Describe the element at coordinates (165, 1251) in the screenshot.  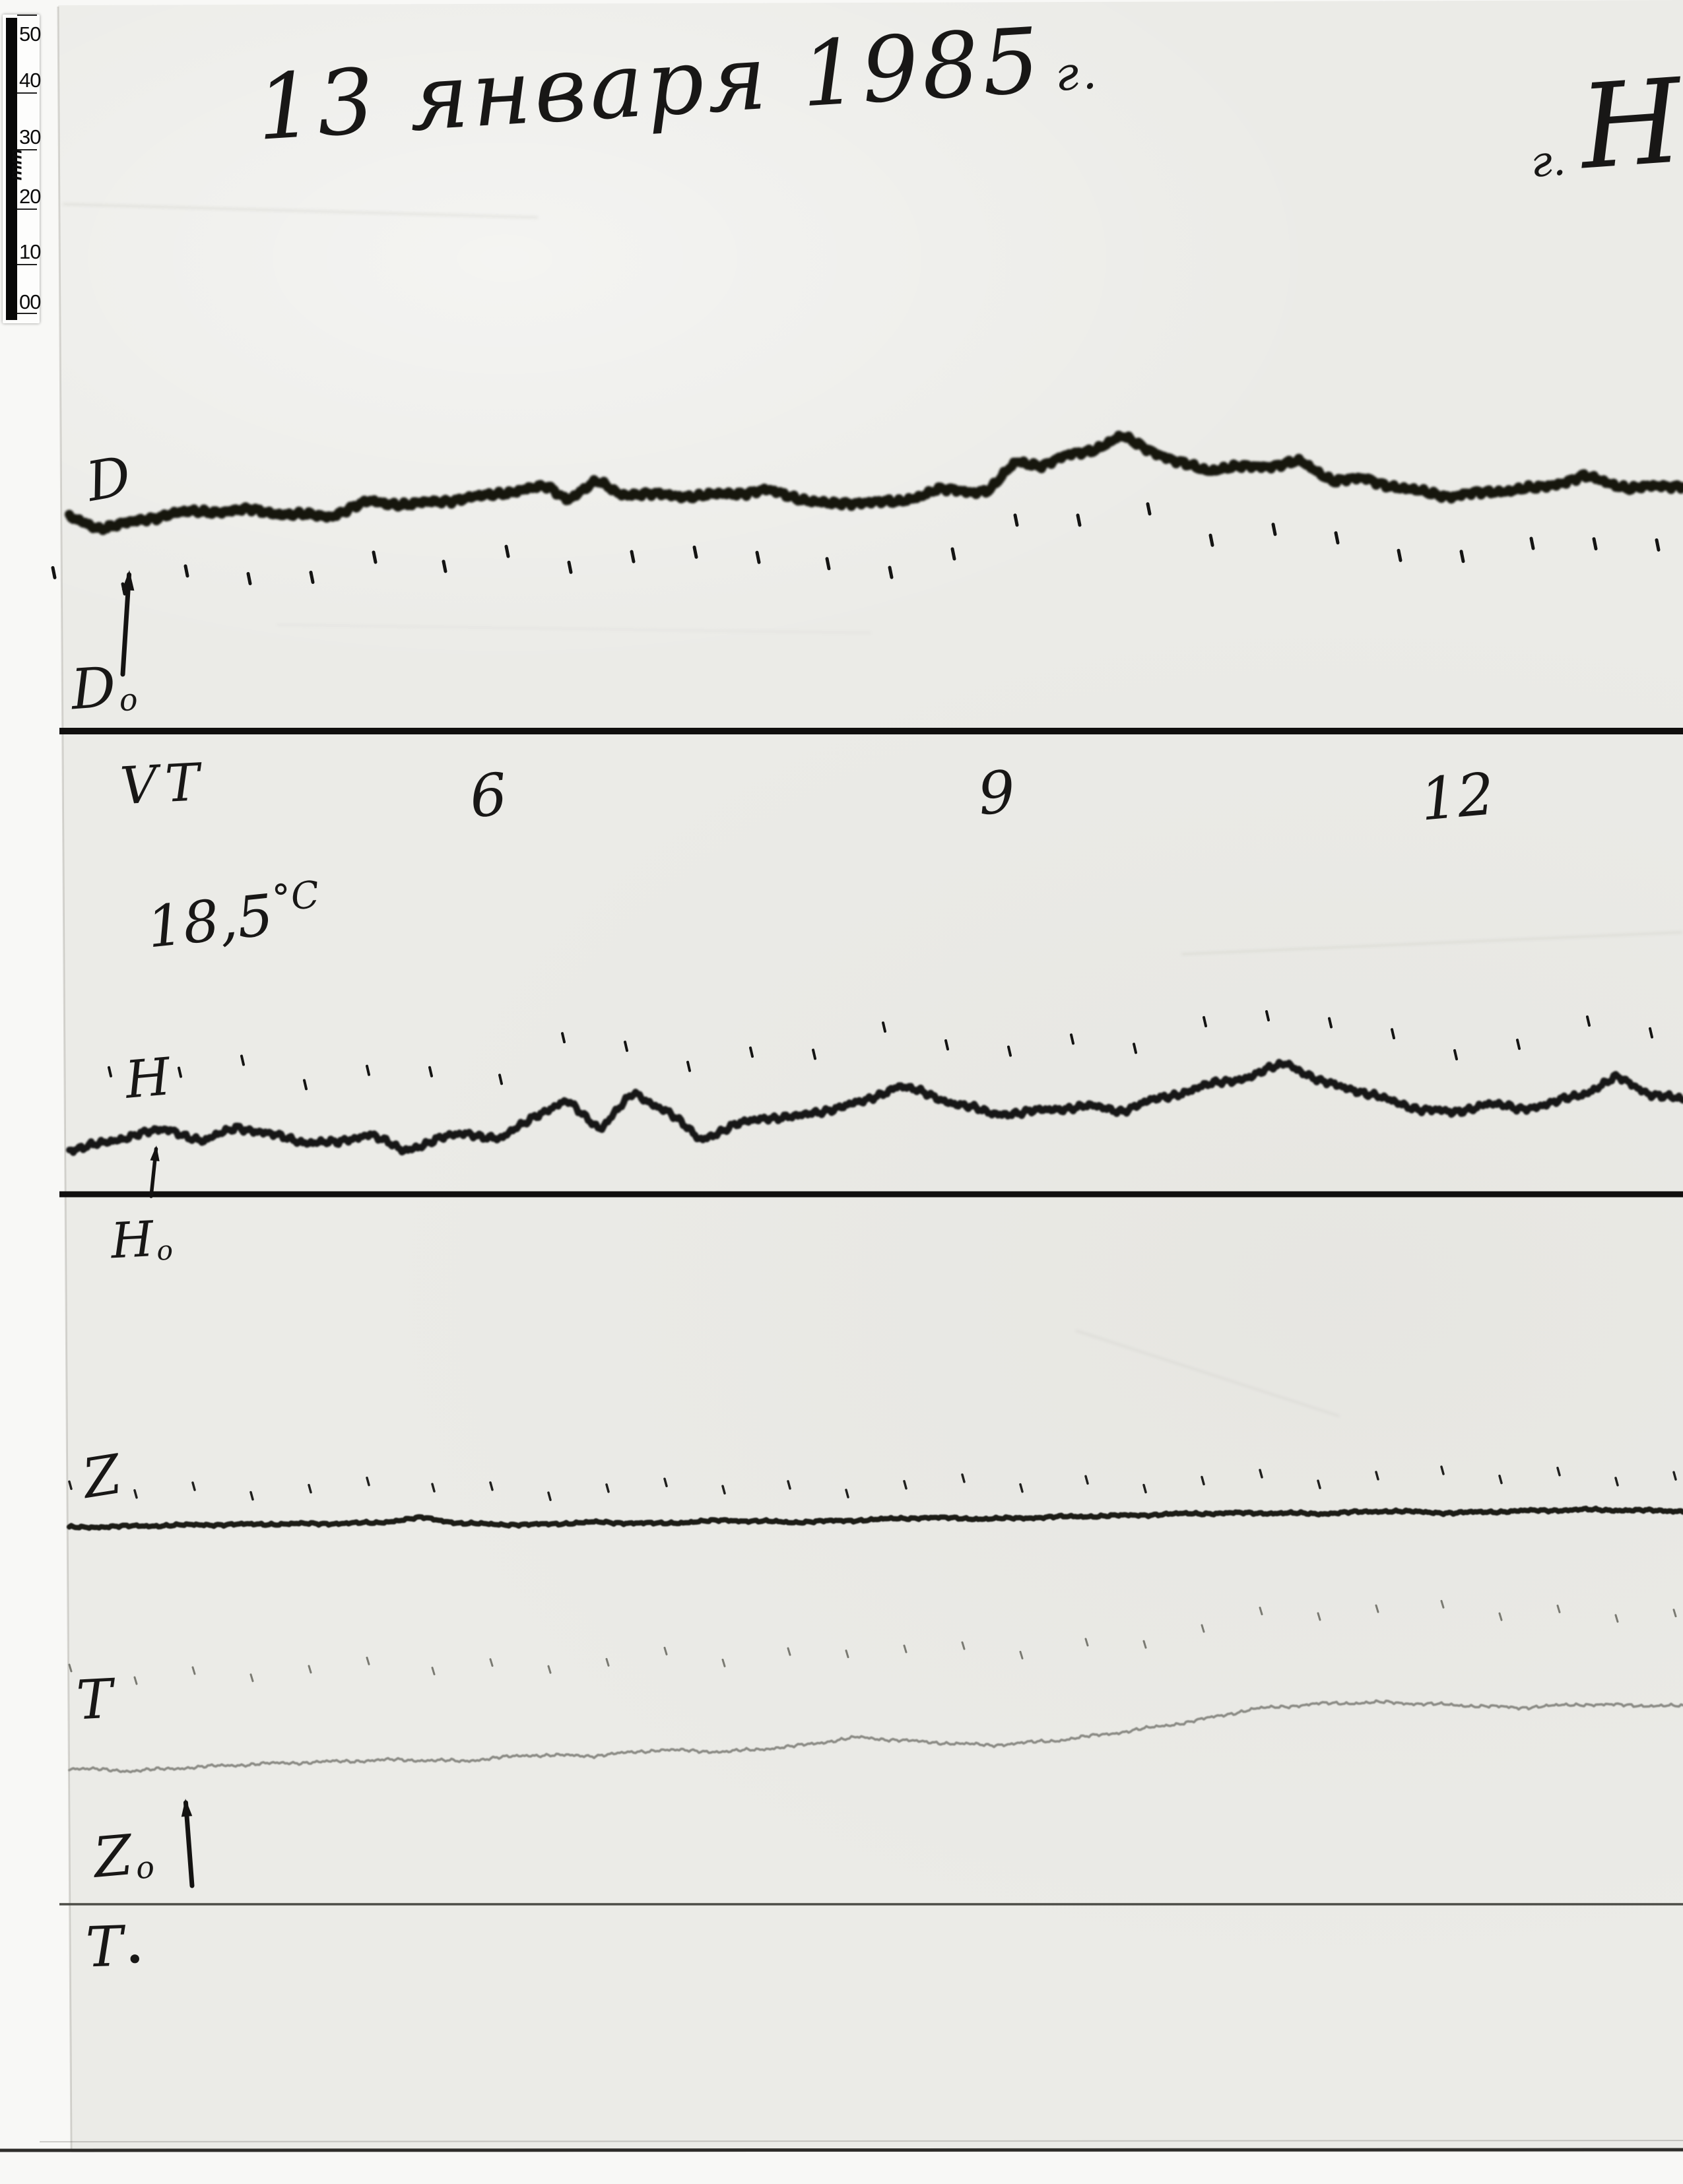
I see `baseline-h-sub: o` at that location.